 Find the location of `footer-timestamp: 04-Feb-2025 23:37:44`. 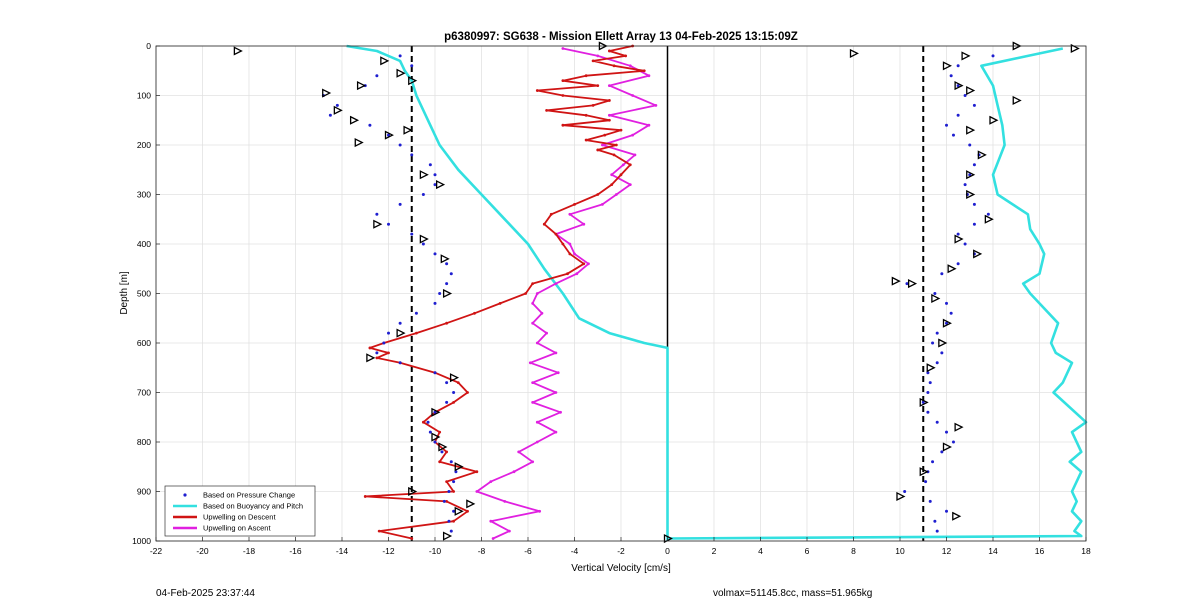

footer-timestamp: 04-Feb-2025 23:37:44 is located at coordinates (205, 593).